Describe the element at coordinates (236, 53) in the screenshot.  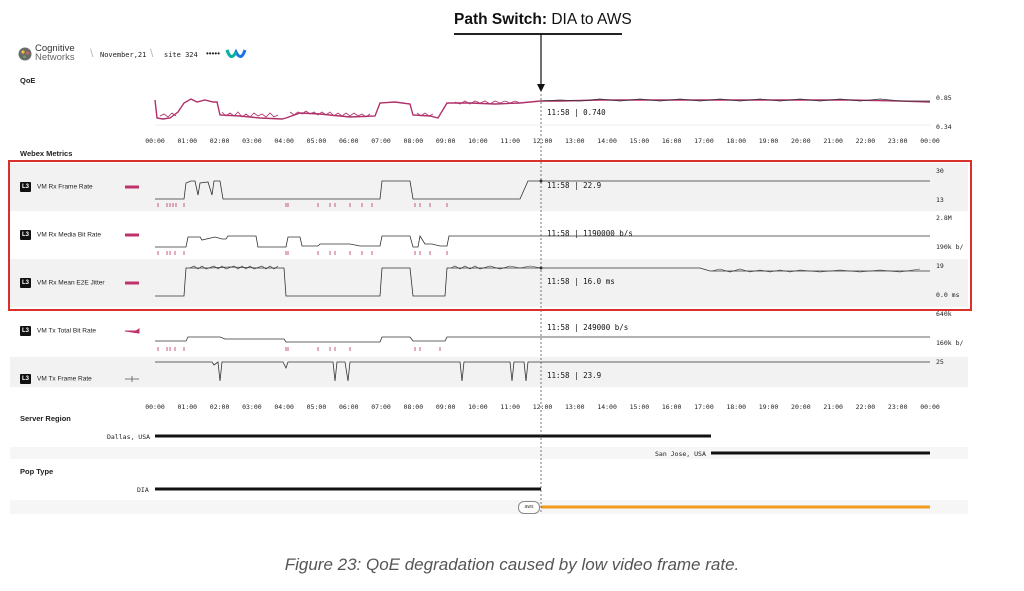
I see `webex-icon` at that location.